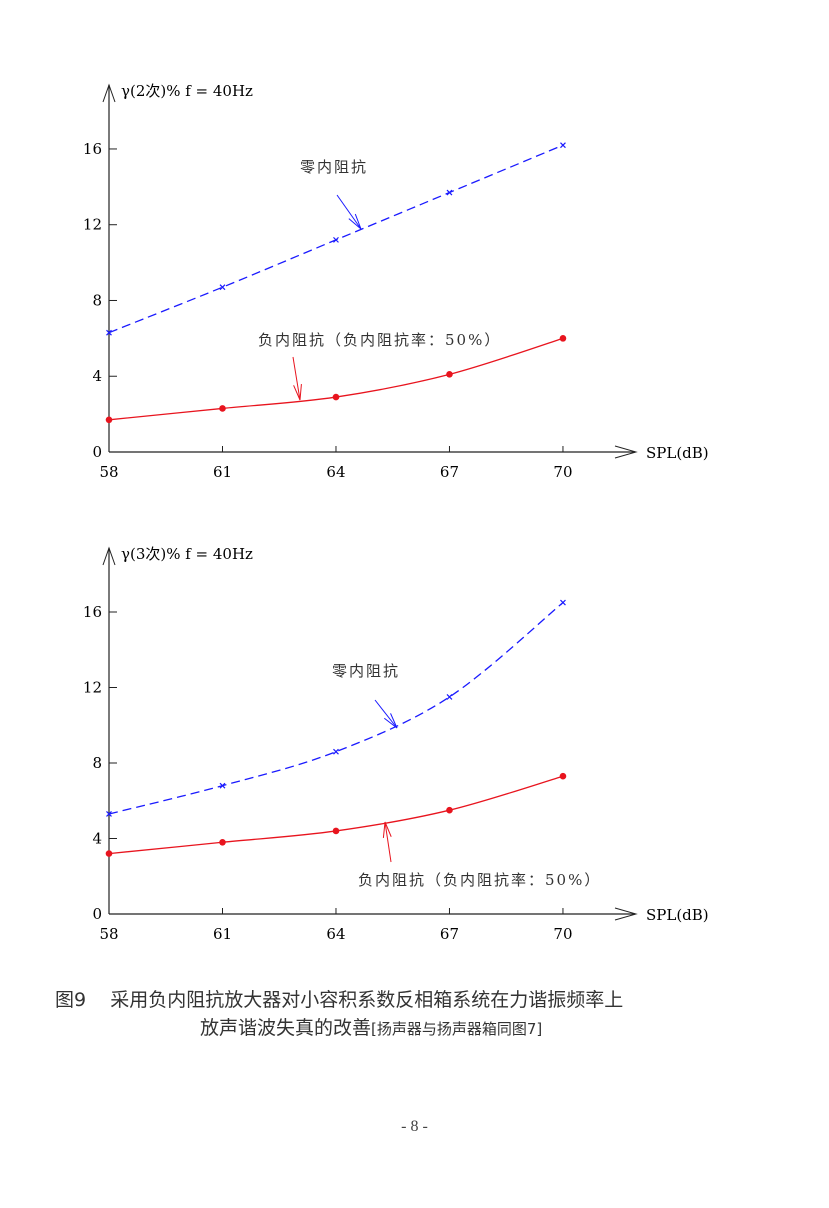 The width and height of the screenshot is (829, 1208). I want to click on y-axis-label: γ(2次)% f = 40Hz, so click(187, 91).